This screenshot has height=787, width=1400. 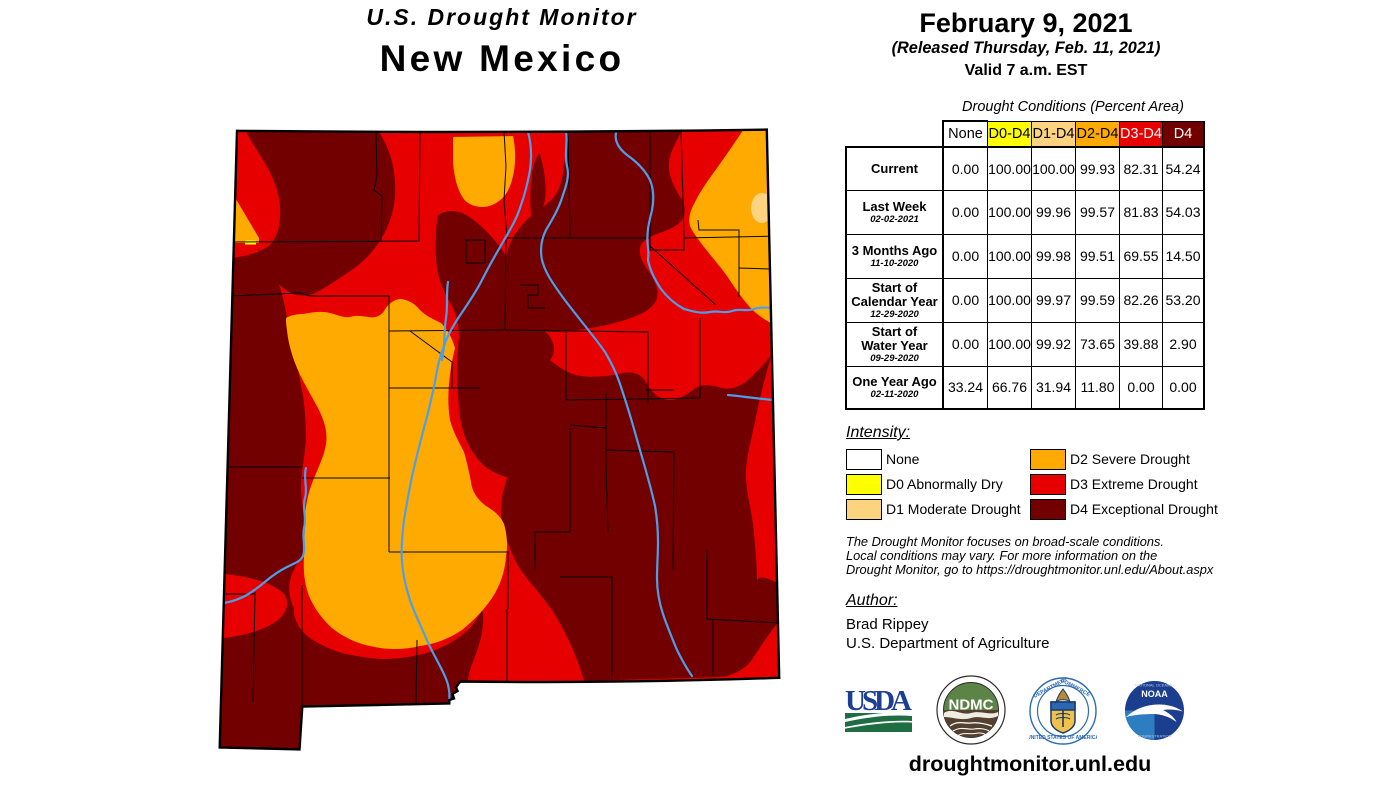 I want to click on svg-text: USDA, so click(x=878, y=701).